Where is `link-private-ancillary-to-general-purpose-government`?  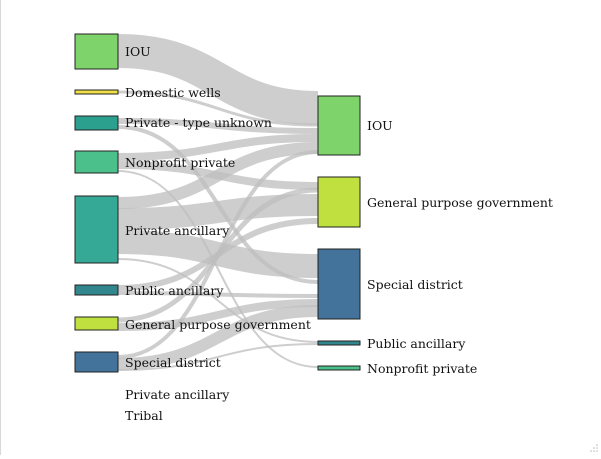
link-private-ancillary-to-general-purpose-government is located at coordinates (218, 212).